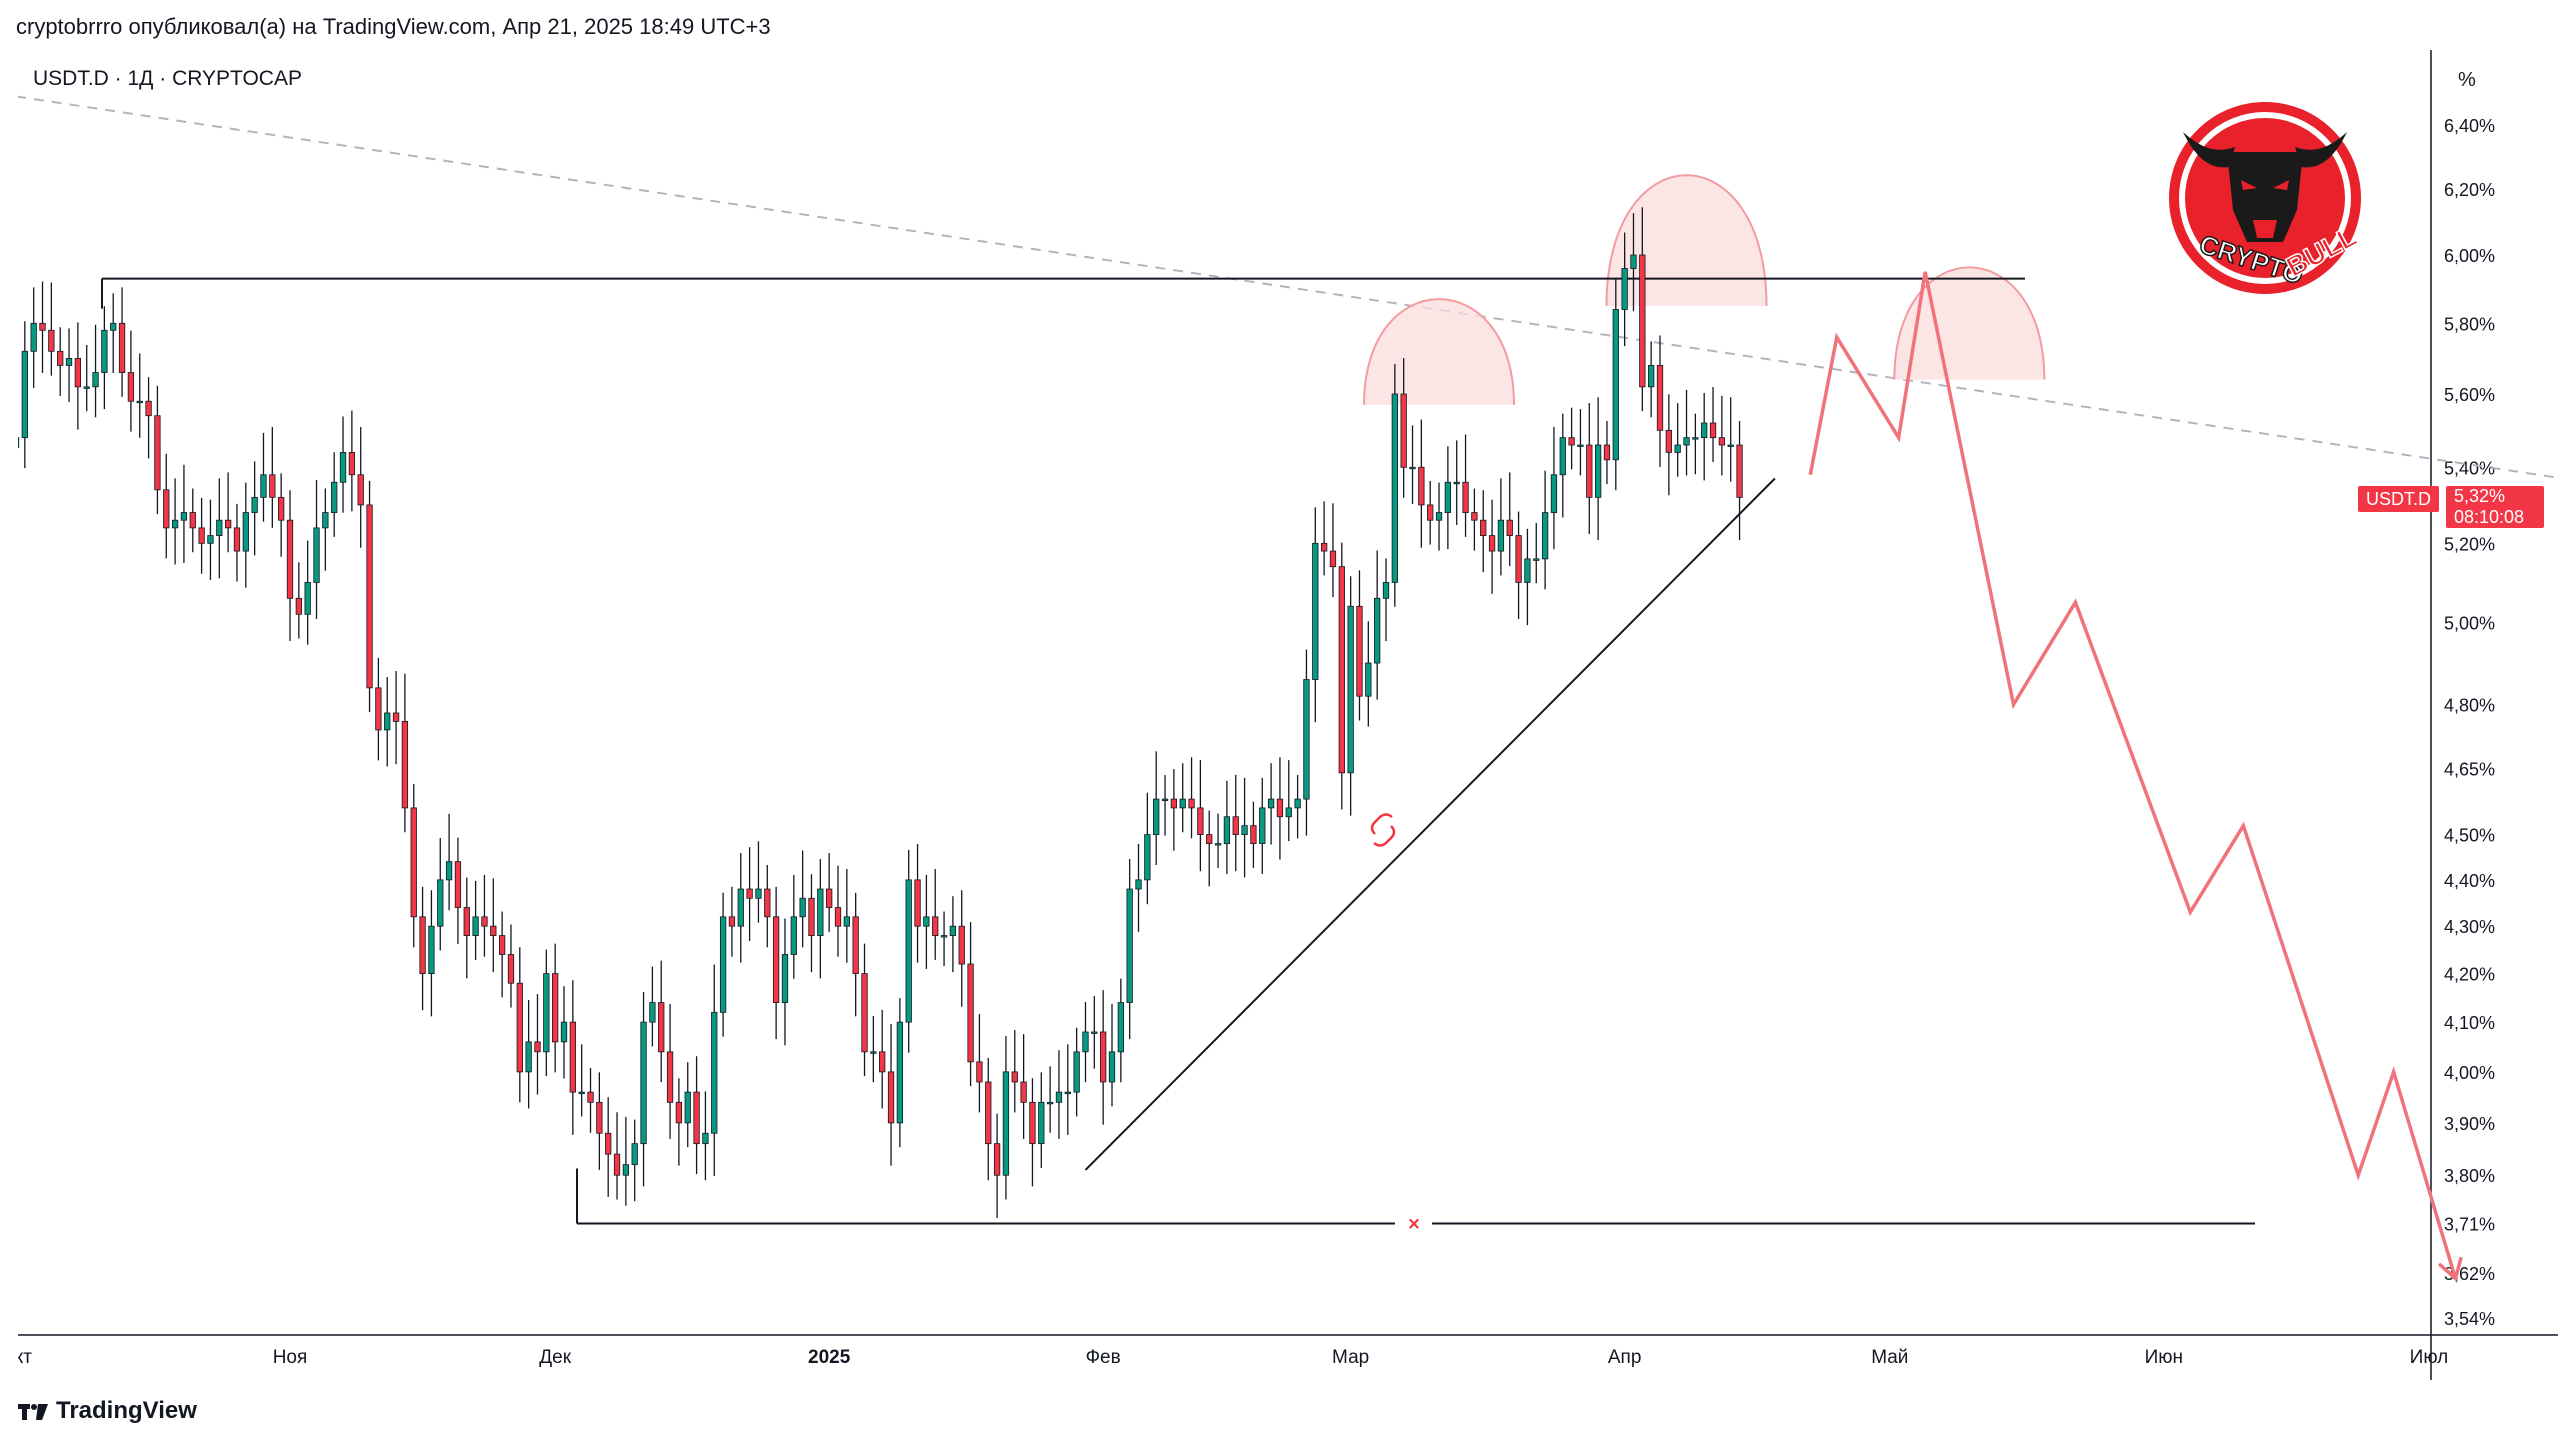 The width and height of the screenshot is (2560, 1440). Describe the element at coordinates (1430, 824) in the screenshot. I see `rising-trendline` at that location.